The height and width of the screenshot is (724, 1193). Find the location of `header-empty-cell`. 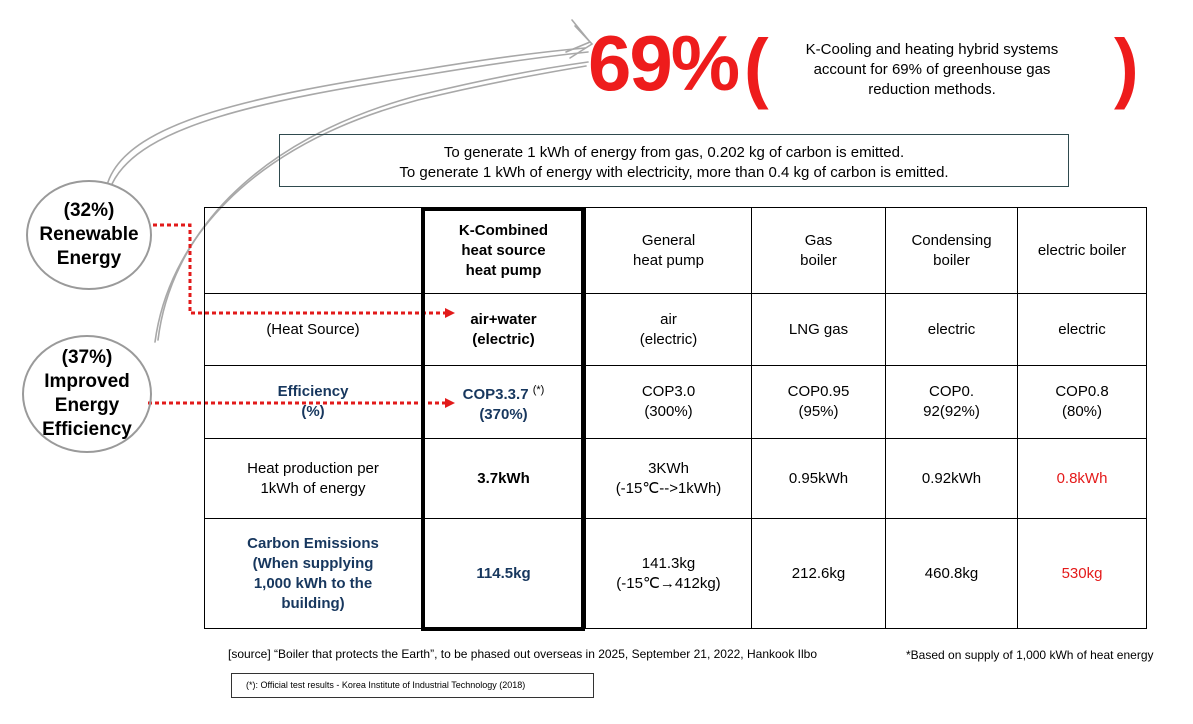

header-empty-cell is located at coordinates (313, 250).